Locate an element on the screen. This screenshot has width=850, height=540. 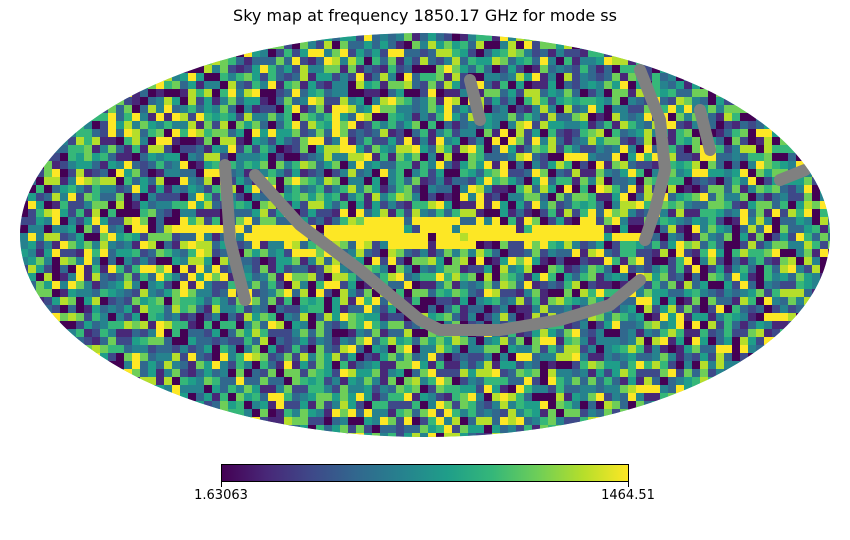
colorbar-min-tick is located at coordinates (221, 484).